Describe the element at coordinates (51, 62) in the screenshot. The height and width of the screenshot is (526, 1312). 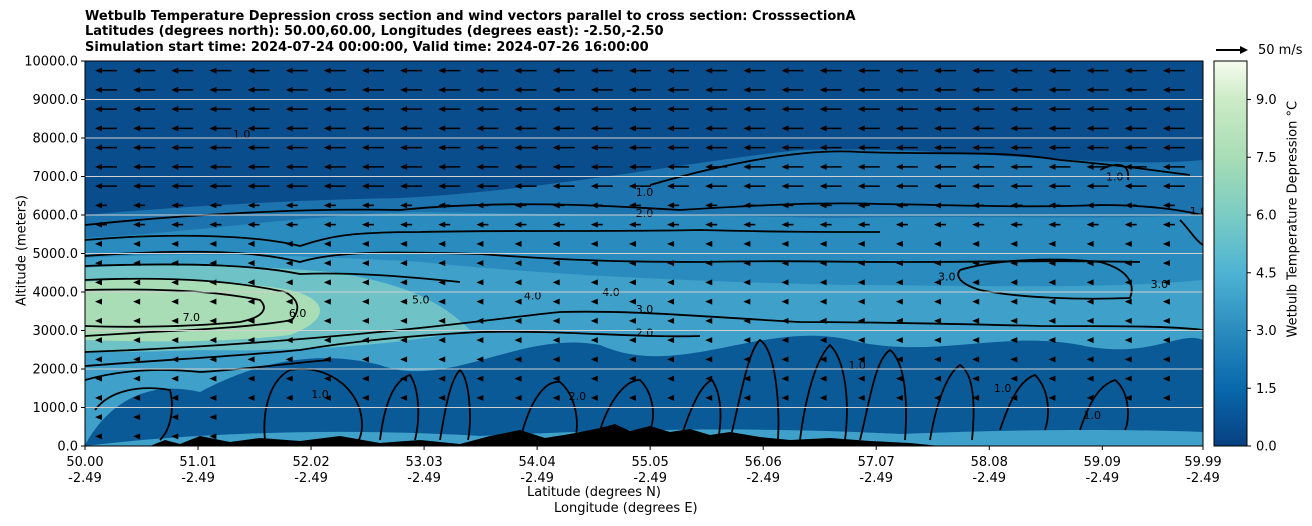
I see `y-tick-label: 10000.0` at that location.